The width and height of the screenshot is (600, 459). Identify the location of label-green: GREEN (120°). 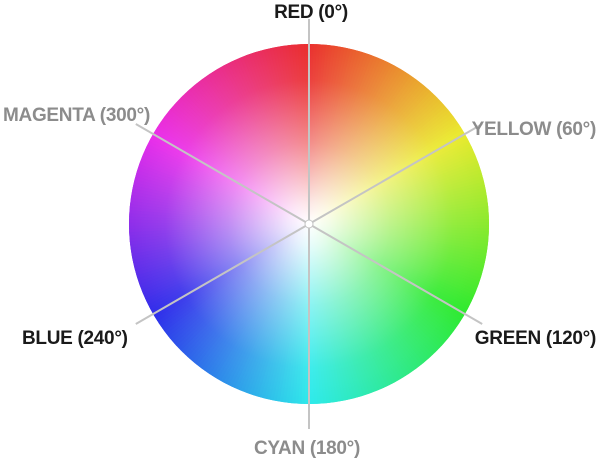
(535, 338).